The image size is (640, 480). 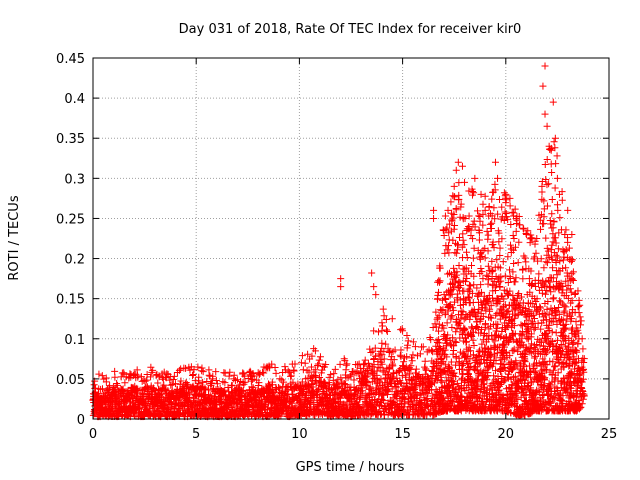 What do you see at coordinates (506, 434) in the screenshot?
I see `x-tick-label: 20` at bounding box center [506, 434].